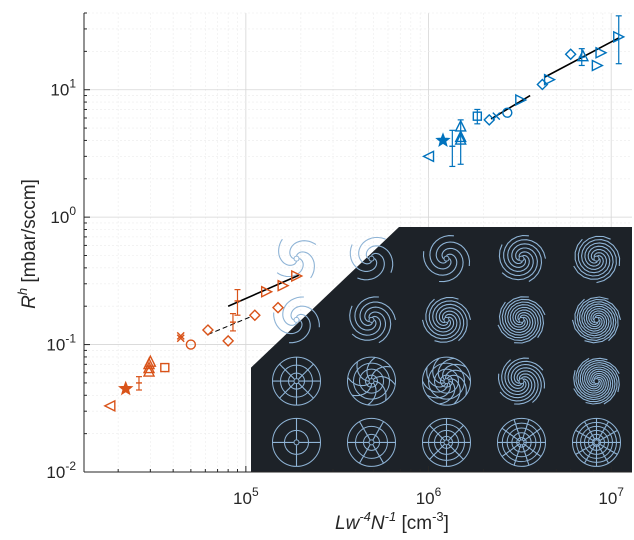  I want to click on y-tick-exp: -1, so click(70, 339).